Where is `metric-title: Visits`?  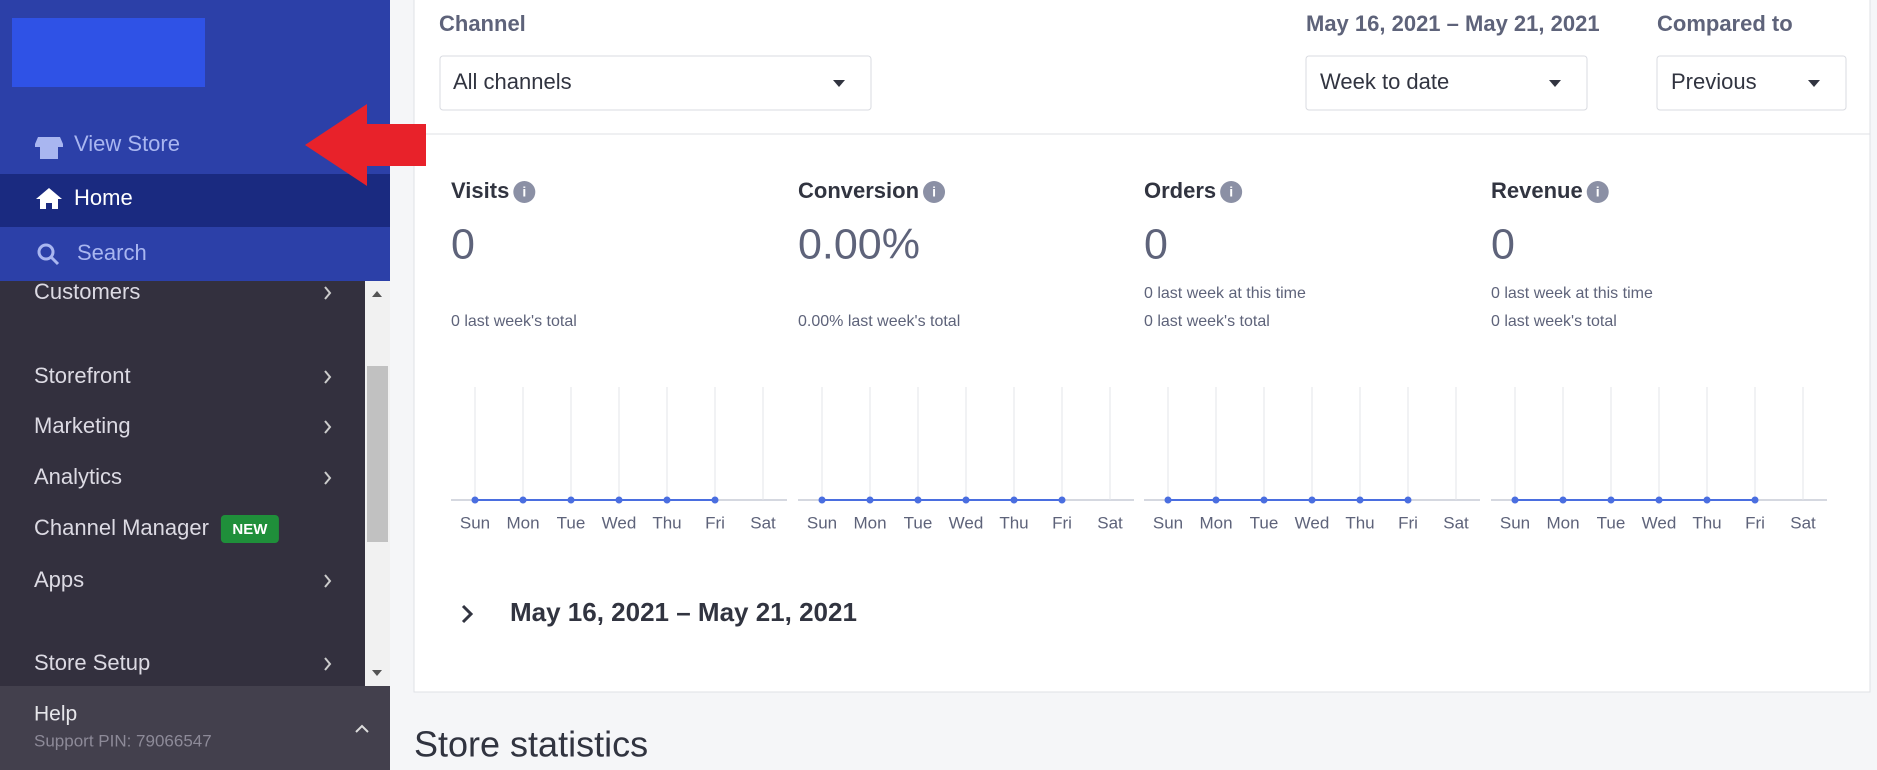 metric-title: Visits is located at coordinates (480, 190).